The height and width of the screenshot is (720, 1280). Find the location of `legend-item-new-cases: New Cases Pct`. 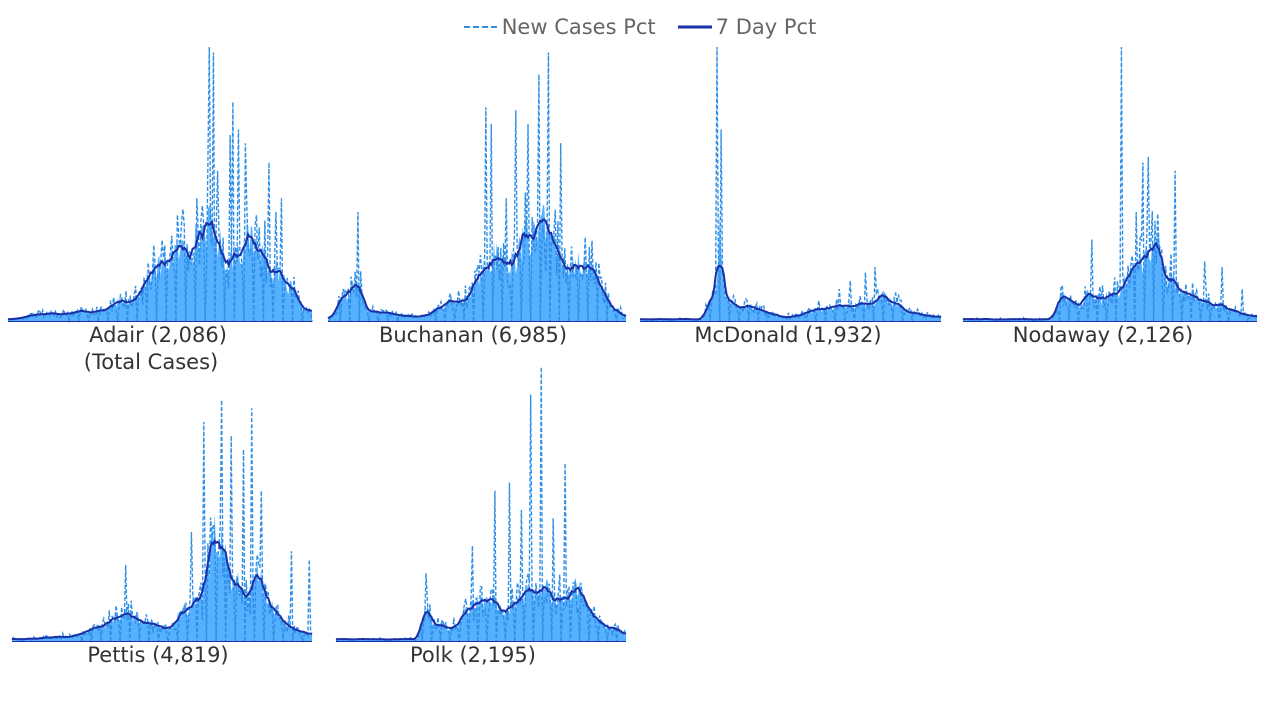

legend-item-new-cases: New Cases Pct is located at coordinates (559, 27).